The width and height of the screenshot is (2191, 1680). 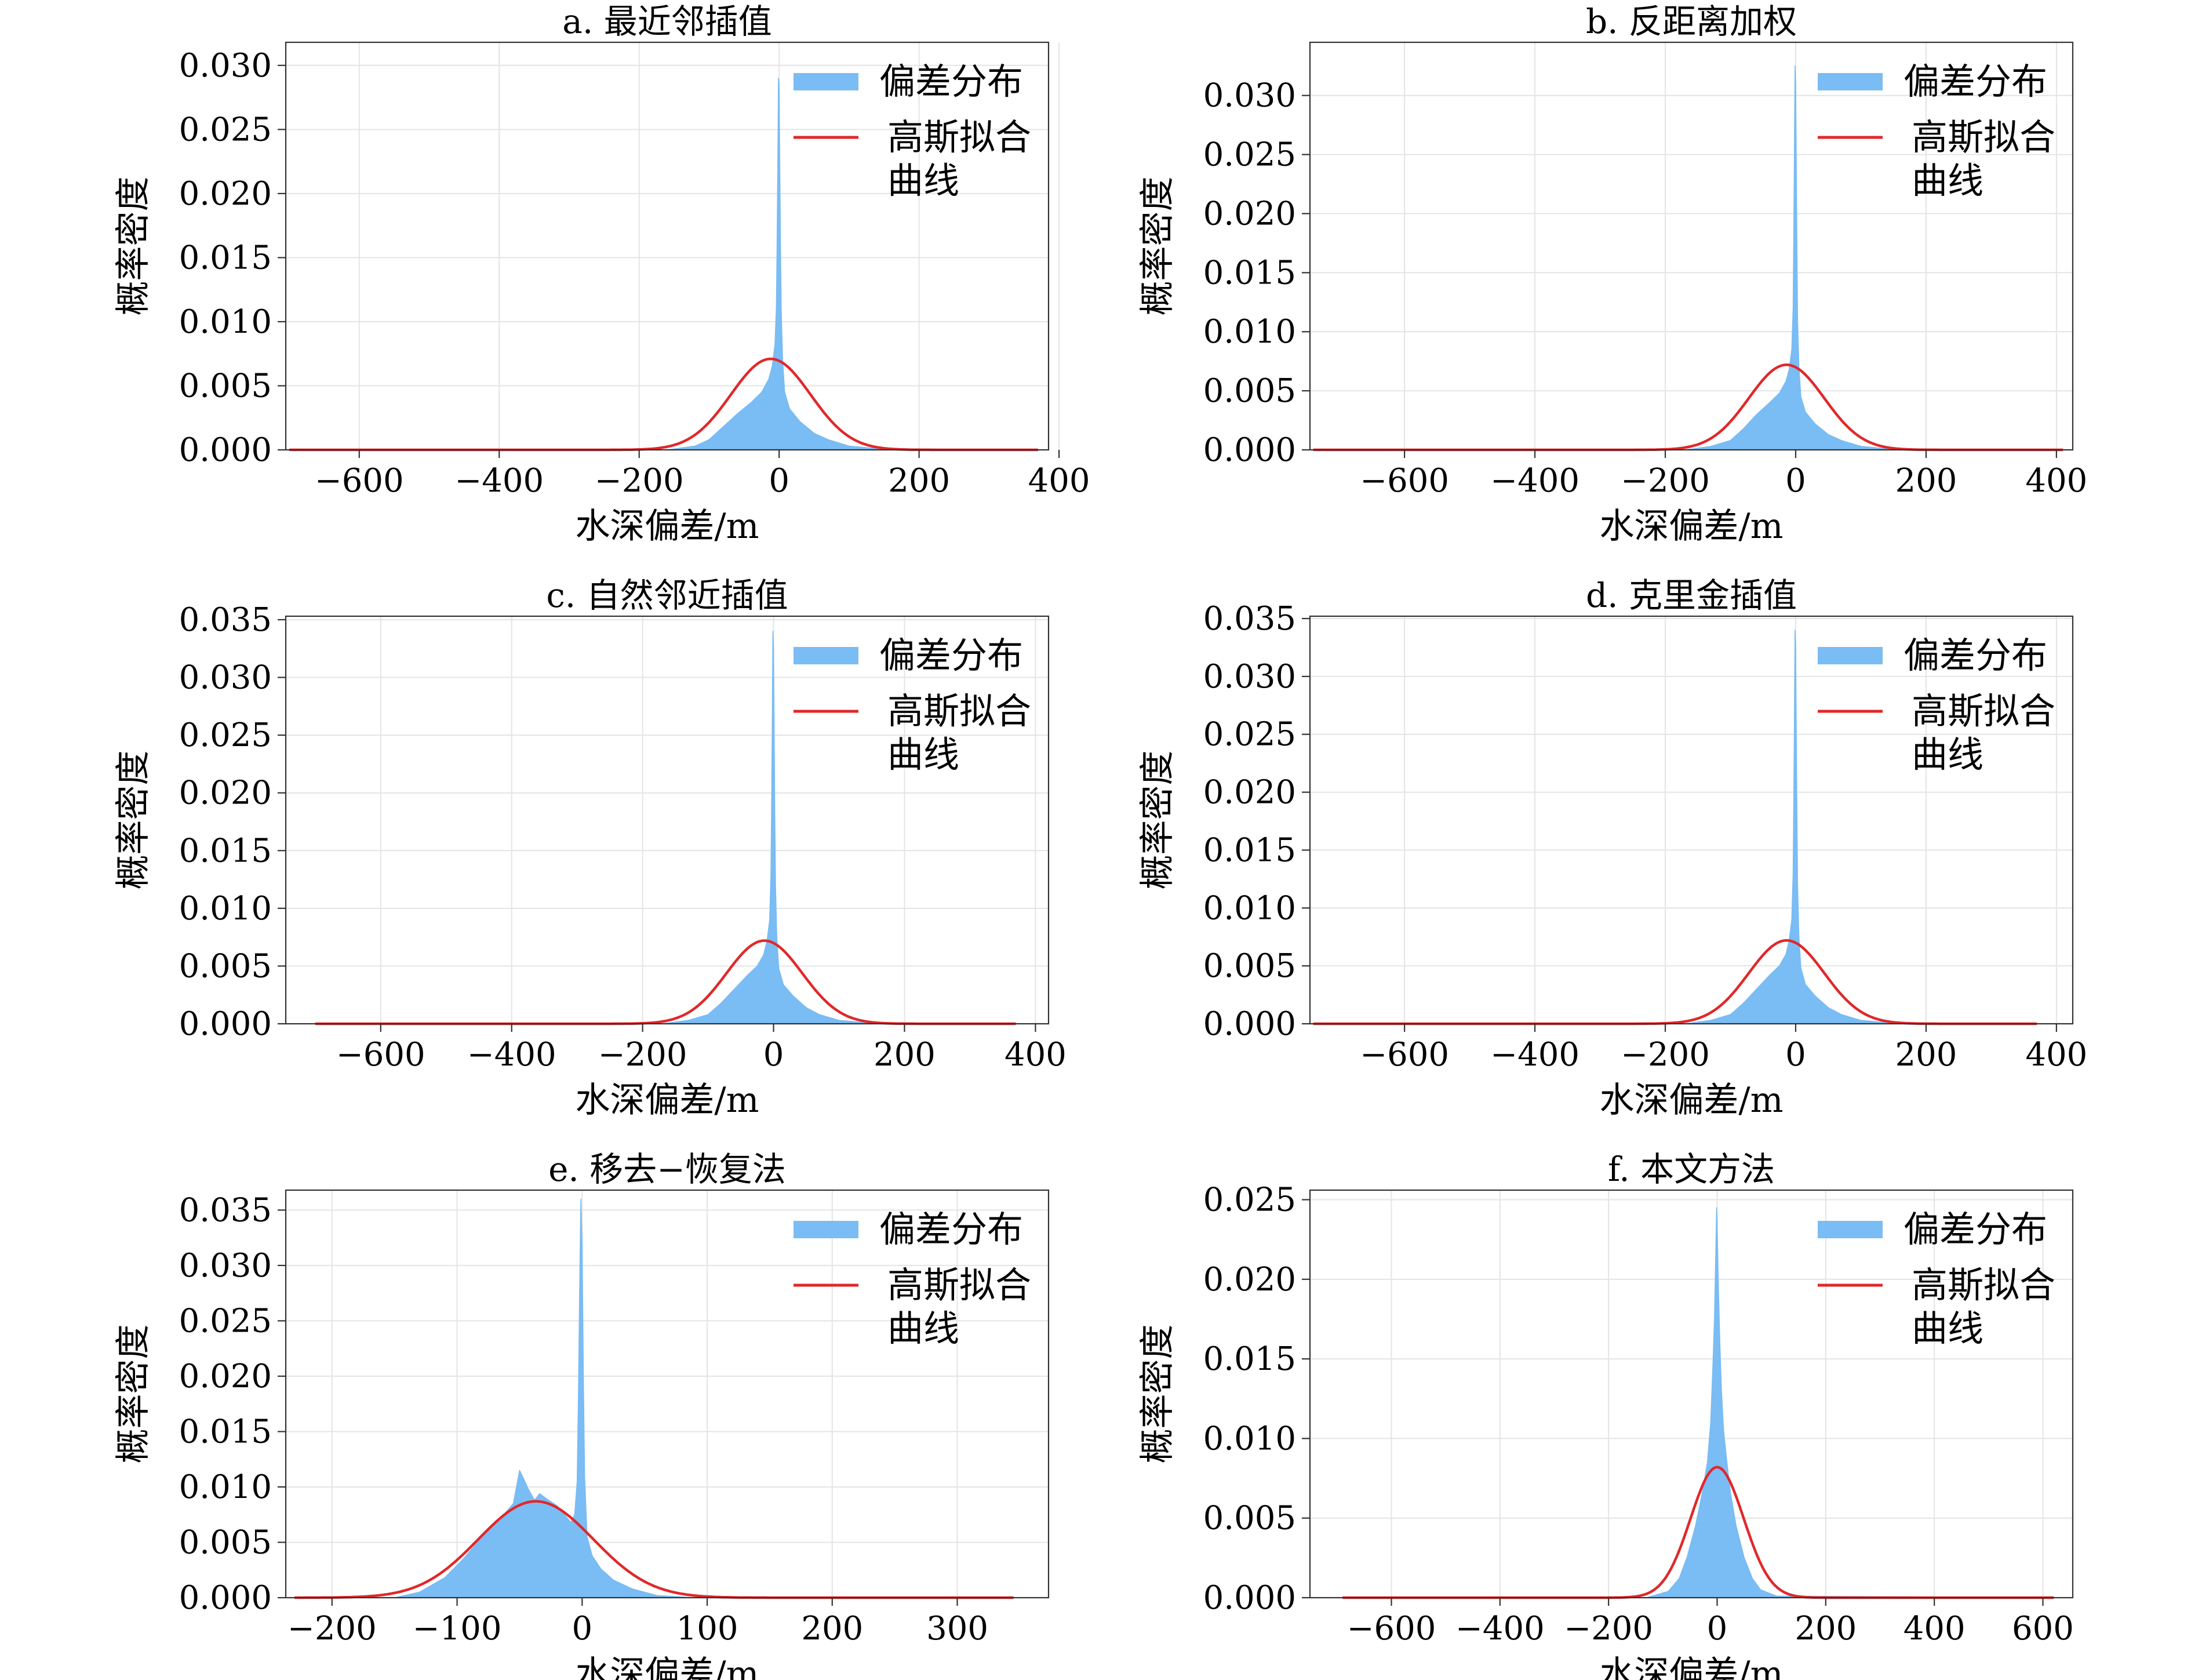 I want to click on chart-title: b. 反距离加权, so click(x=1691, y=21).